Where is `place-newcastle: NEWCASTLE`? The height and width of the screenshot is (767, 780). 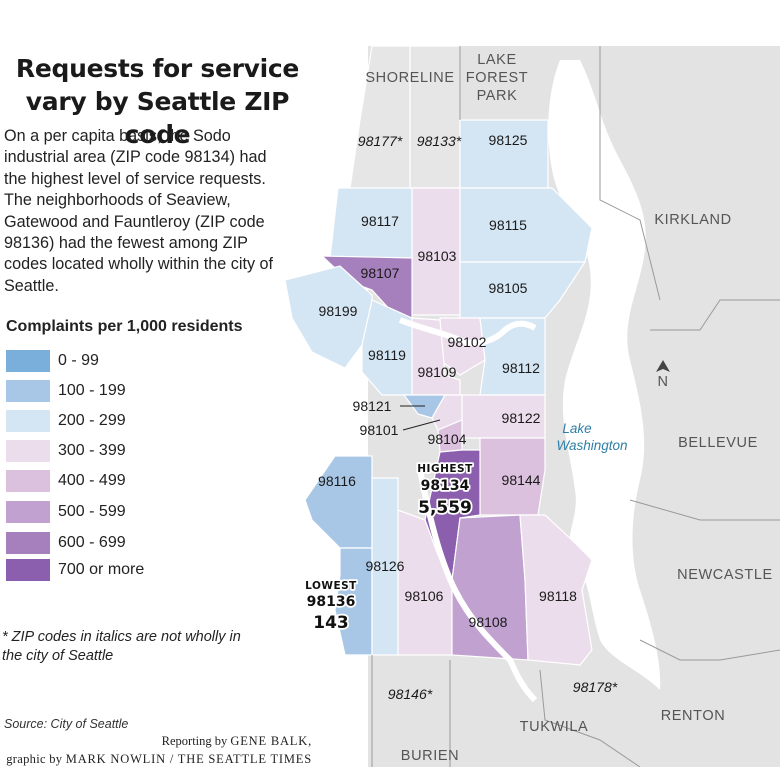
place-newcastle: NEWCASTLE is located at coordinates (725, 575).